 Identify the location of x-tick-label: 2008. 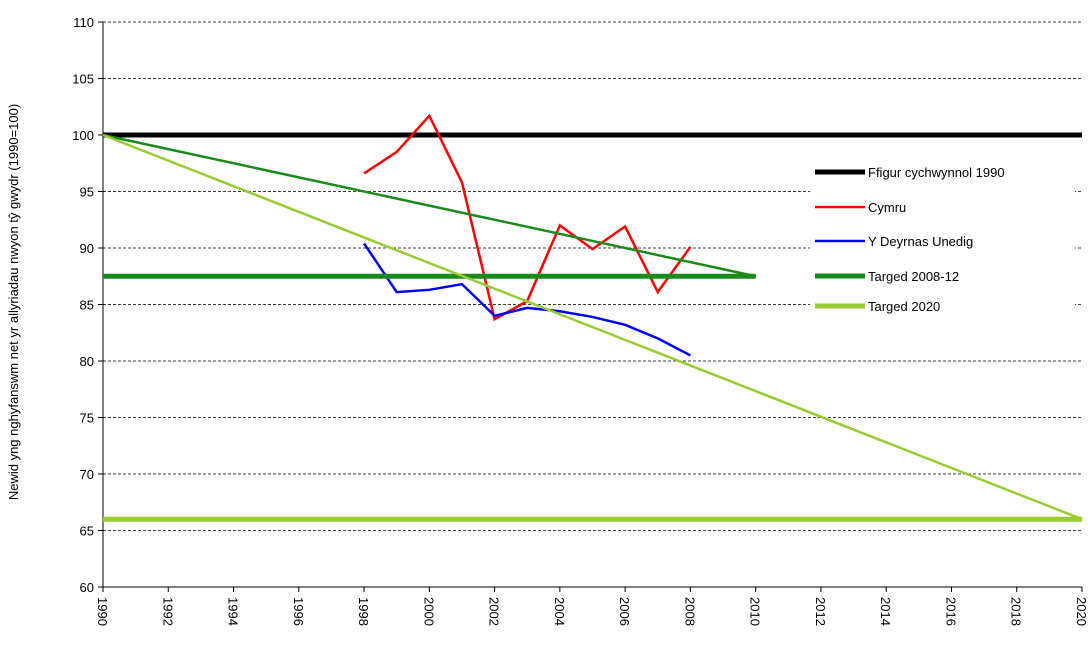
(689, 611).